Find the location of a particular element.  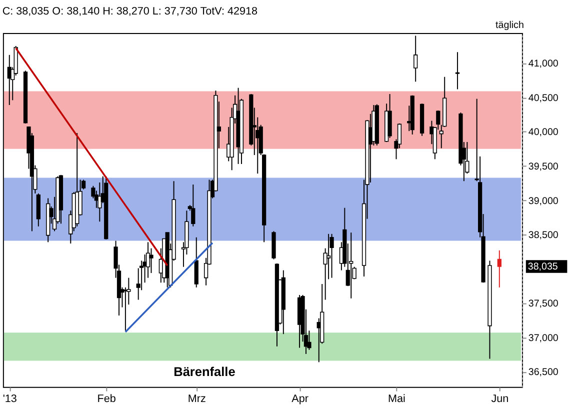

y-tick-label: 39,000 is located at coordinates (543, 201).